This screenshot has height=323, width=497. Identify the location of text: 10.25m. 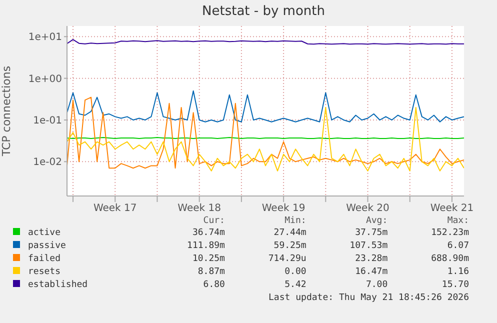
(208, 259).